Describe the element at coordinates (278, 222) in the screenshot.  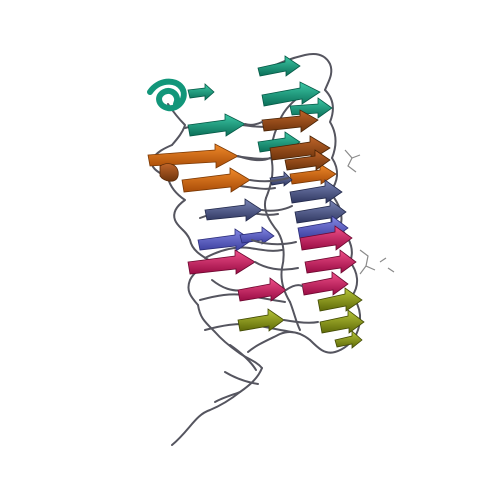
I see `coil-front` at that location.